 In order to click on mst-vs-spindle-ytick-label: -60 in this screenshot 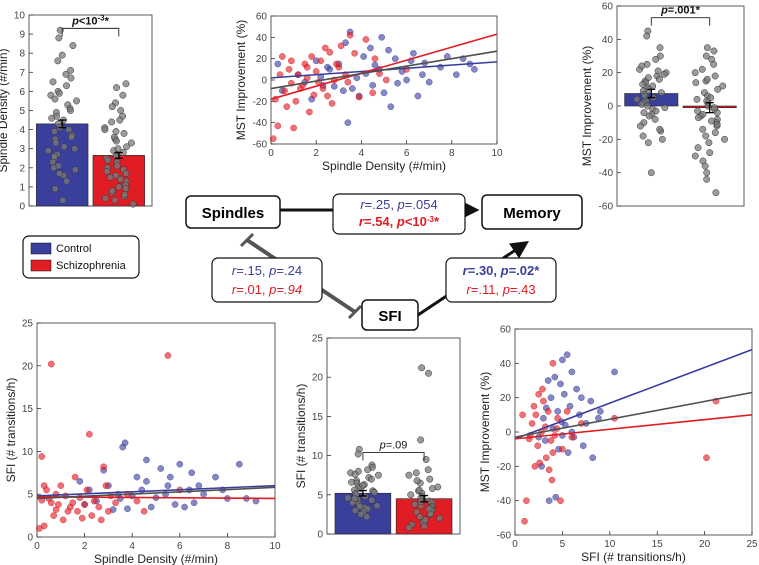, I will do `click(260, 145)`.